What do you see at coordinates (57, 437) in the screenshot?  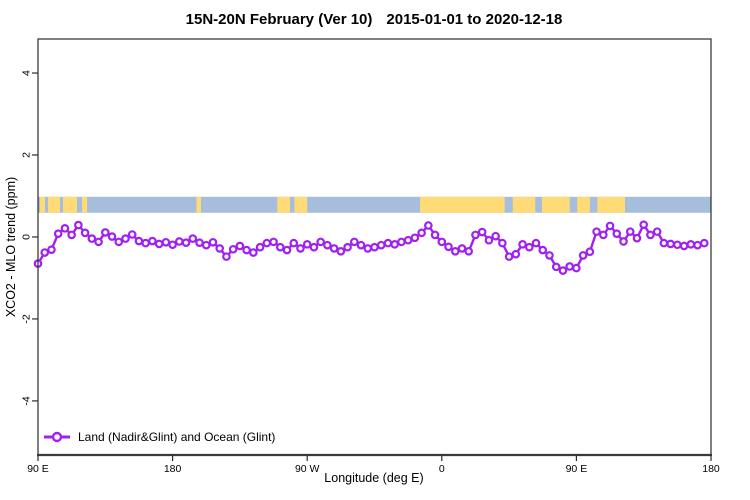 I see `legend-marker-icon` at bounding box center [57, 437].